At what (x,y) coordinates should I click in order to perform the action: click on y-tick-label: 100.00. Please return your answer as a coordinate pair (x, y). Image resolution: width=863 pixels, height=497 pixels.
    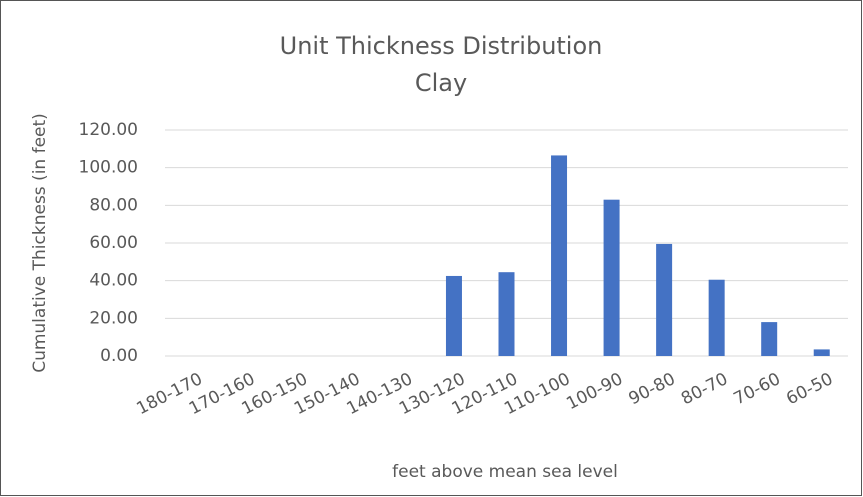
    Looking at the image, I should click on (108, 168).